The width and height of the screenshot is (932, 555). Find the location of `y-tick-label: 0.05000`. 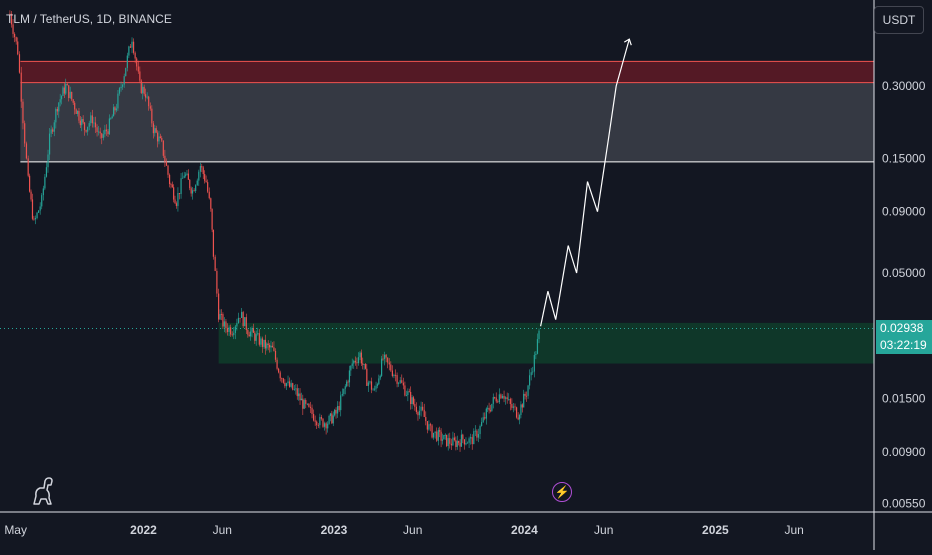

y-tick-label: 0.05000 is located at coordinates (904, 273).